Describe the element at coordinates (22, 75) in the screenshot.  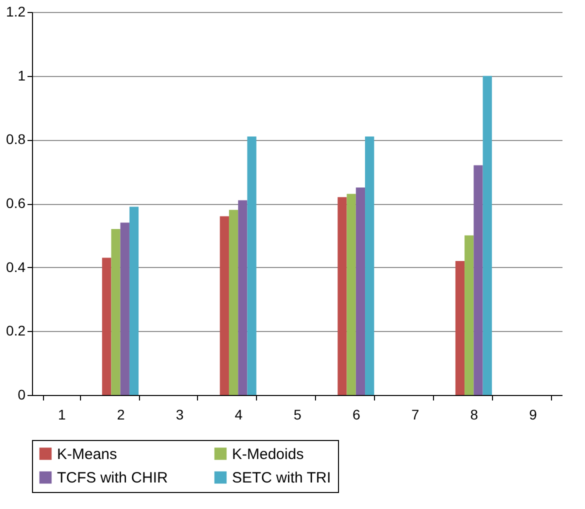
I see `y-tick-label: 1` at that location.